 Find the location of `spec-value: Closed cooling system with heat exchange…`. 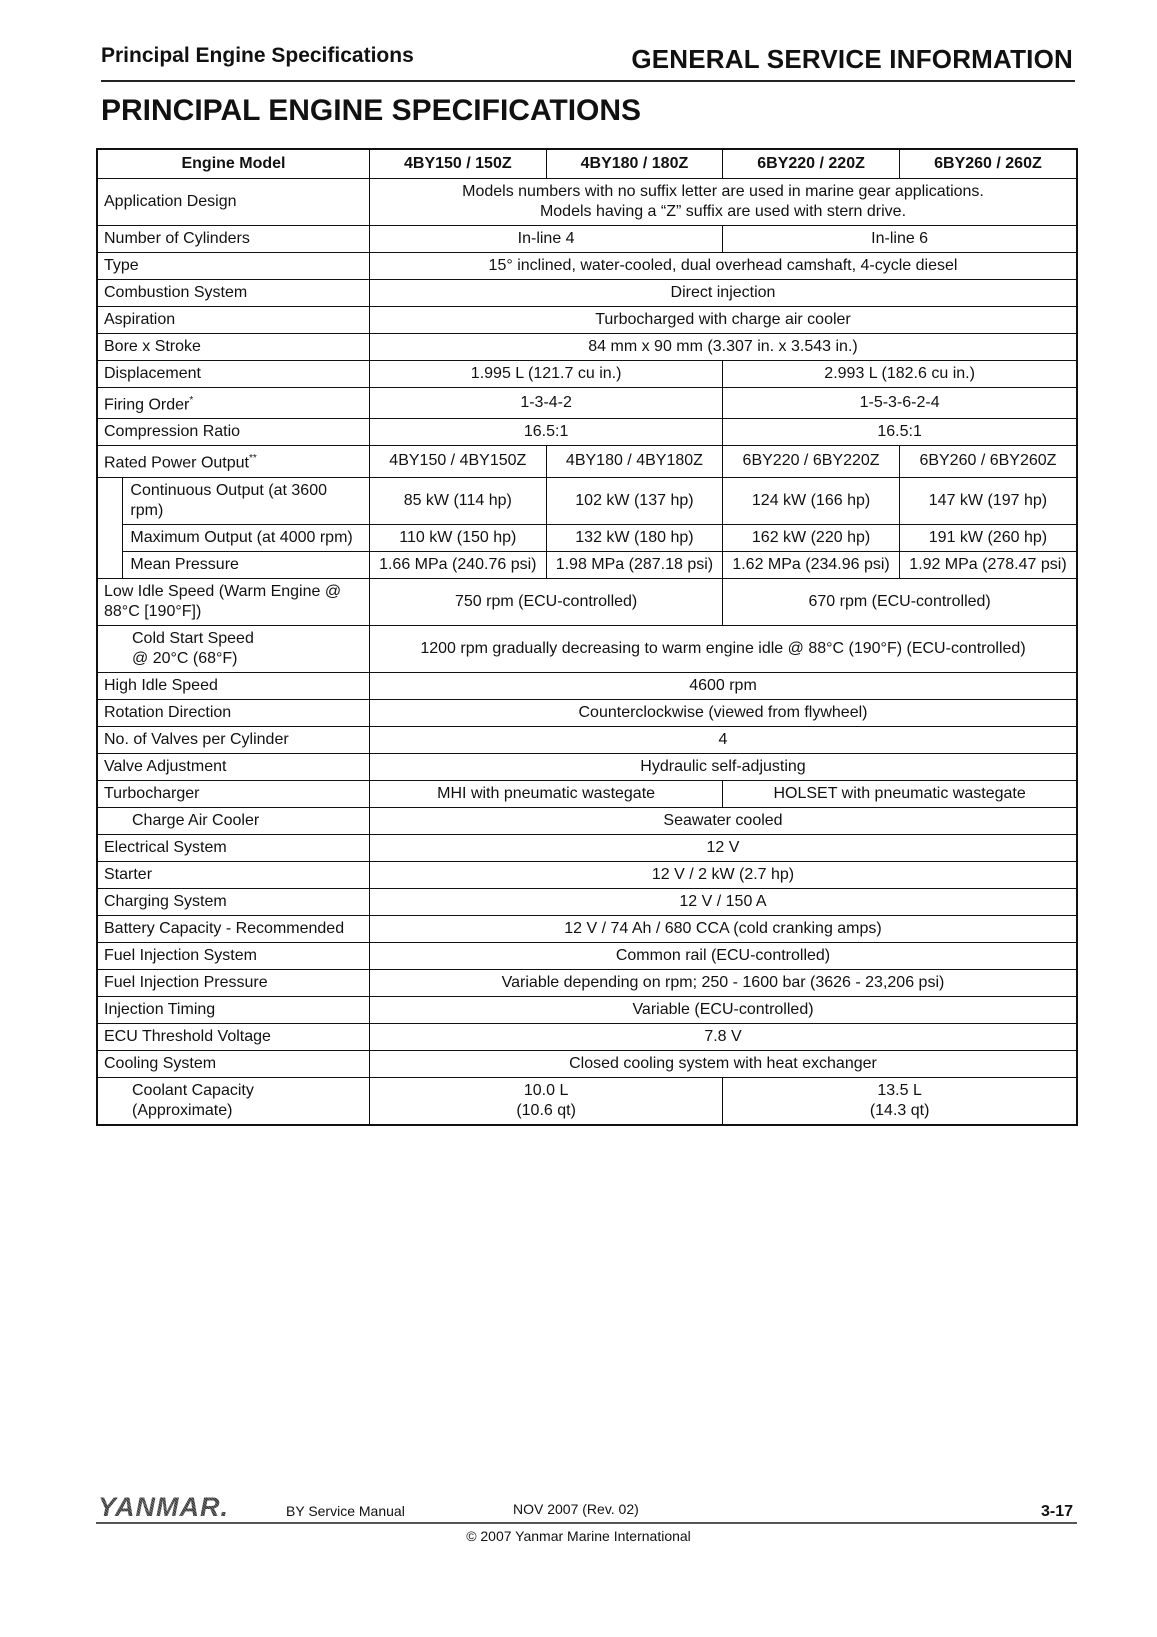

spec-value: Closed cooling system with heat exchange… is located at coordinates (723, 1063).